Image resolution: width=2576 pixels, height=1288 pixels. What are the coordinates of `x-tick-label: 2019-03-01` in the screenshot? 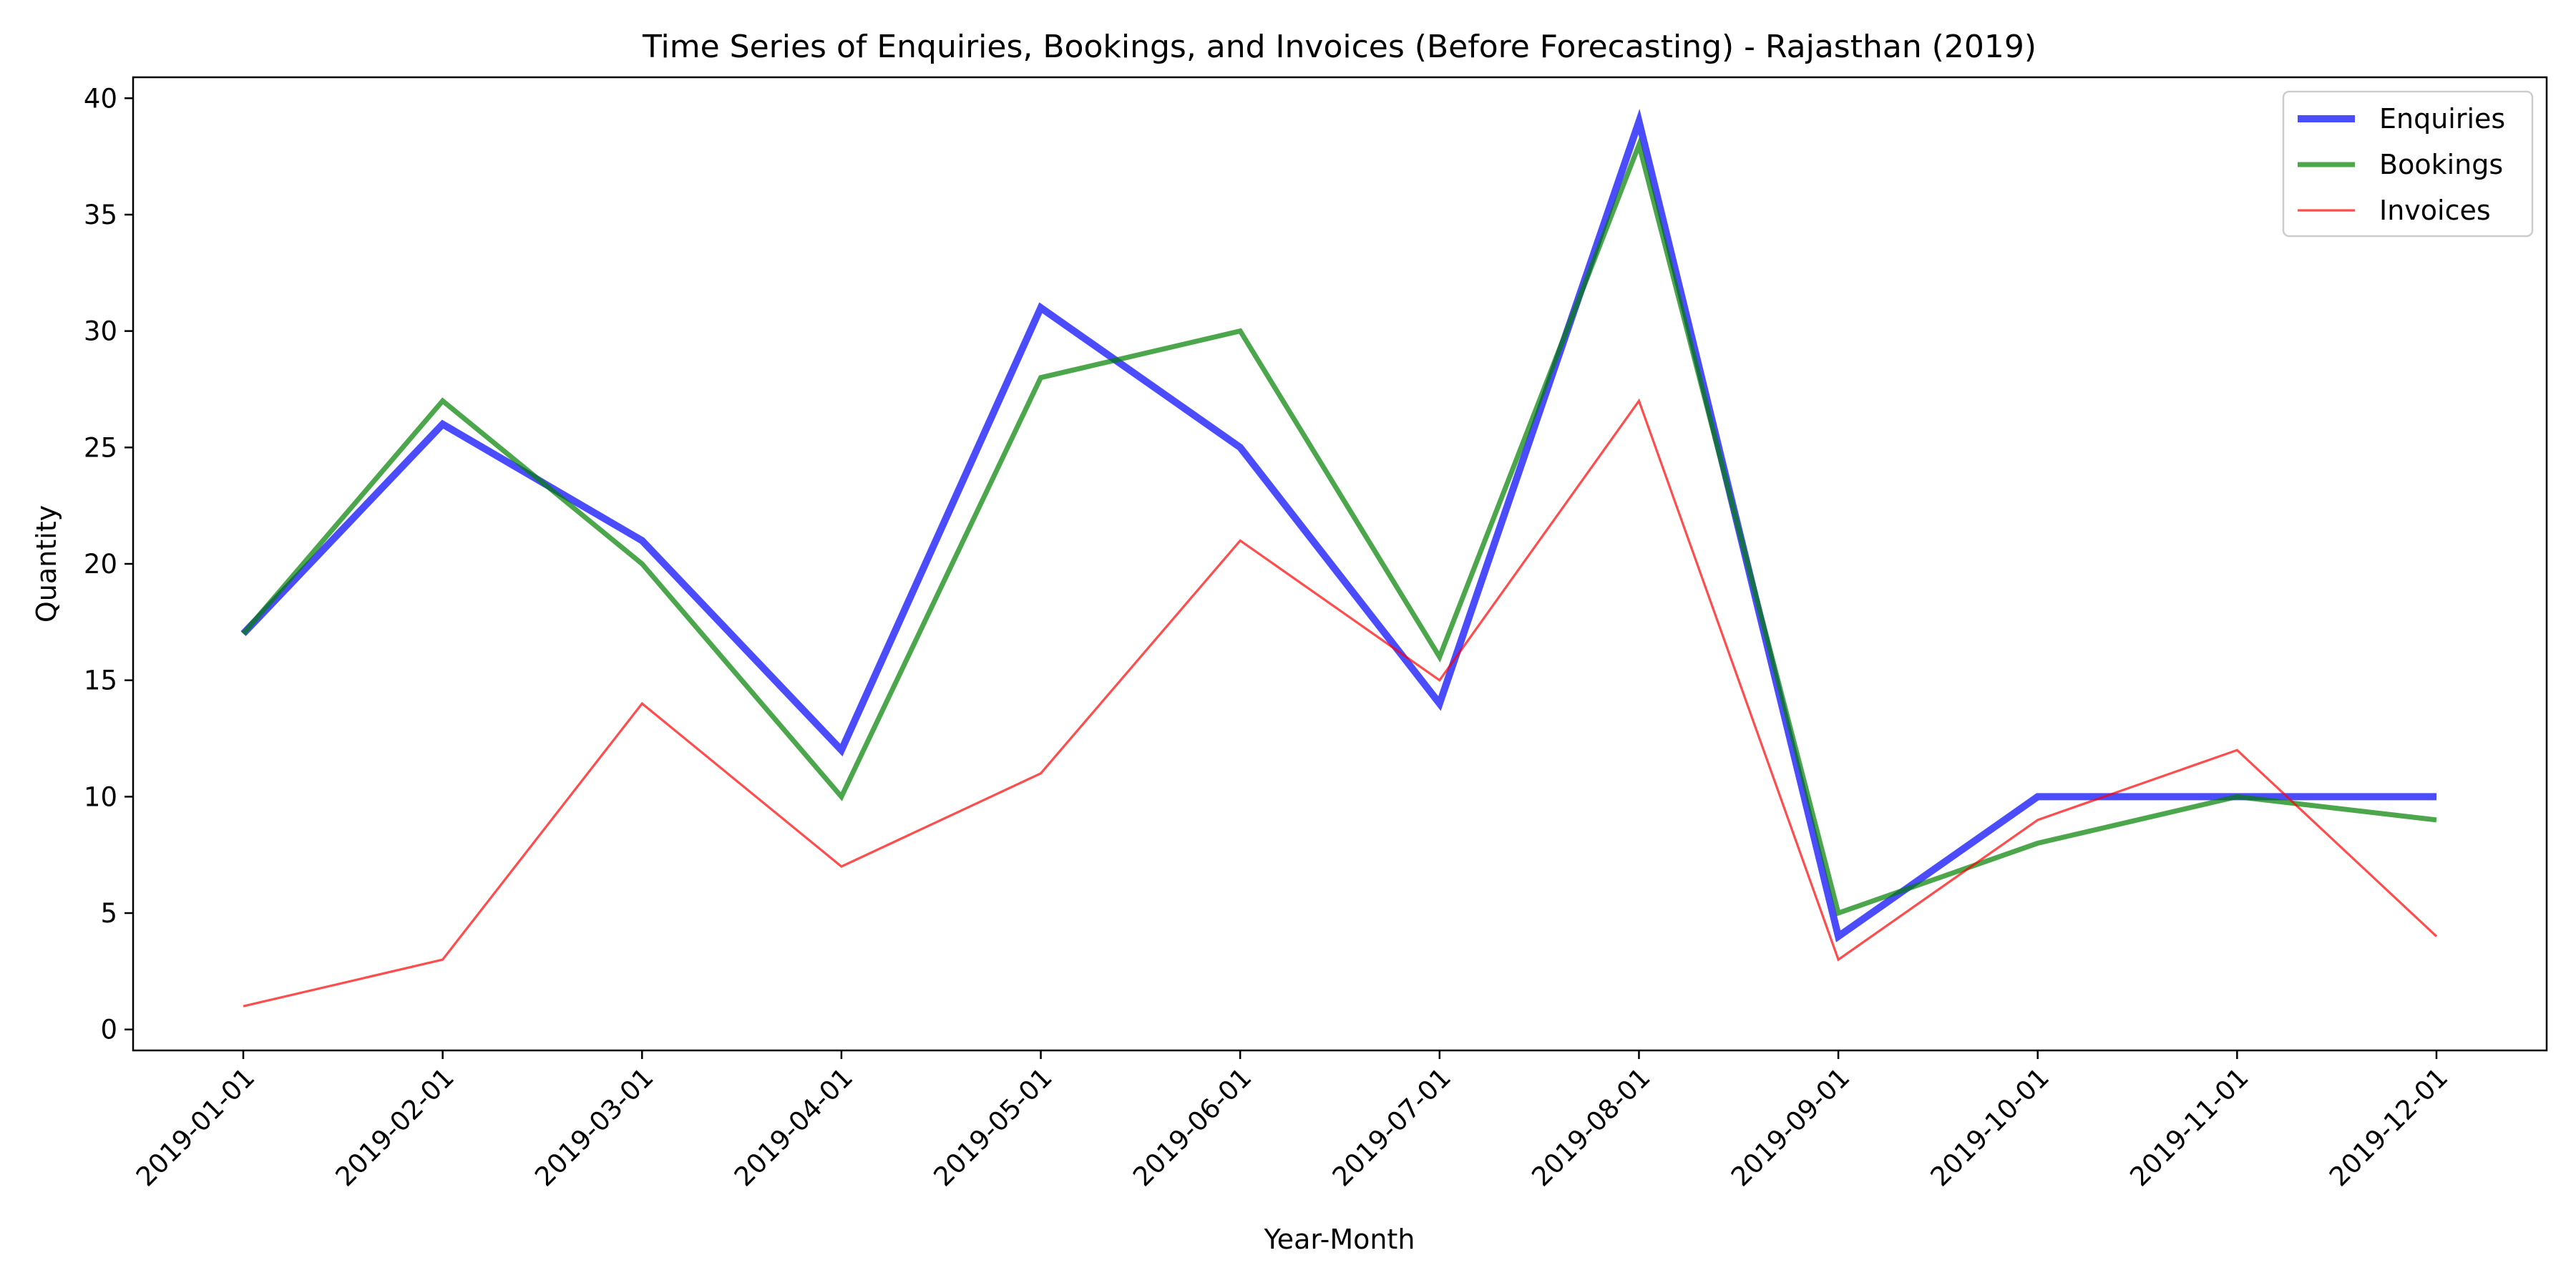 It's located at (594, 1127).